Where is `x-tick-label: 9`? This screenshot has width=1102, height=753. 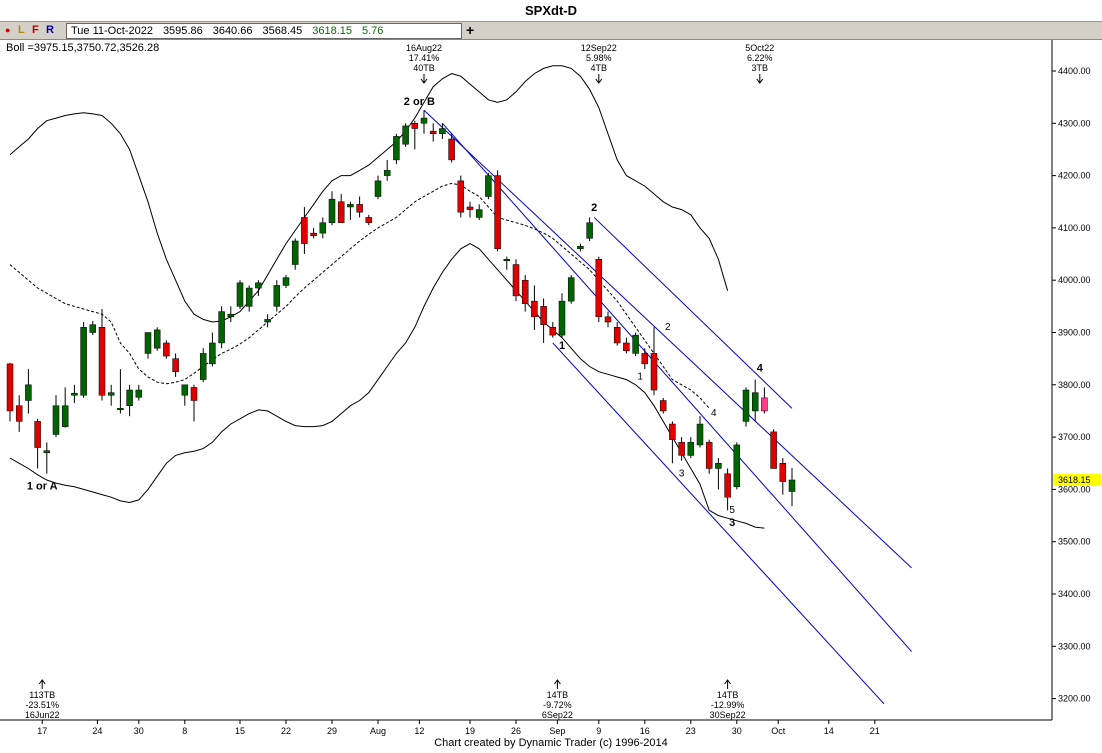
x-tick-label: 9 is located at coordinates (598, 731).